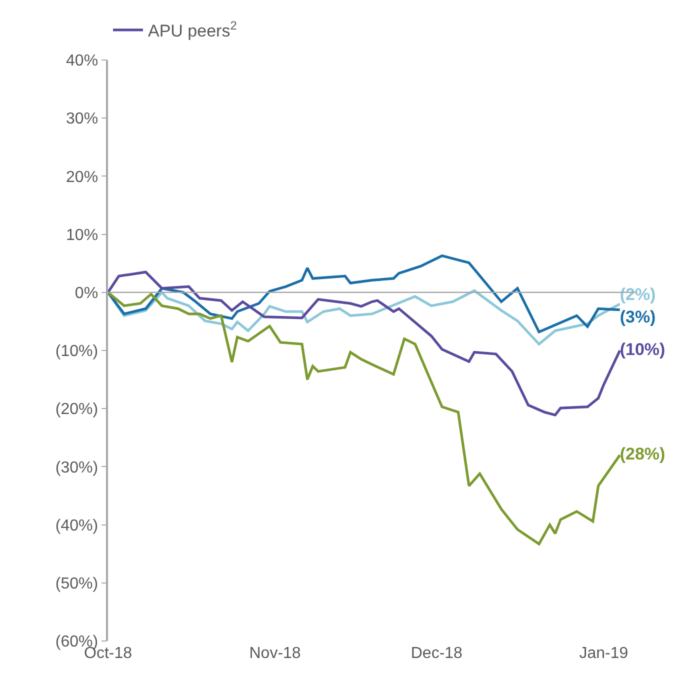 The image size is (698, 687). What do you see at coordinates (436, 653) in the screenshot?
I see `x-tick-label: Dec-18` at bounding box center [436, 653].